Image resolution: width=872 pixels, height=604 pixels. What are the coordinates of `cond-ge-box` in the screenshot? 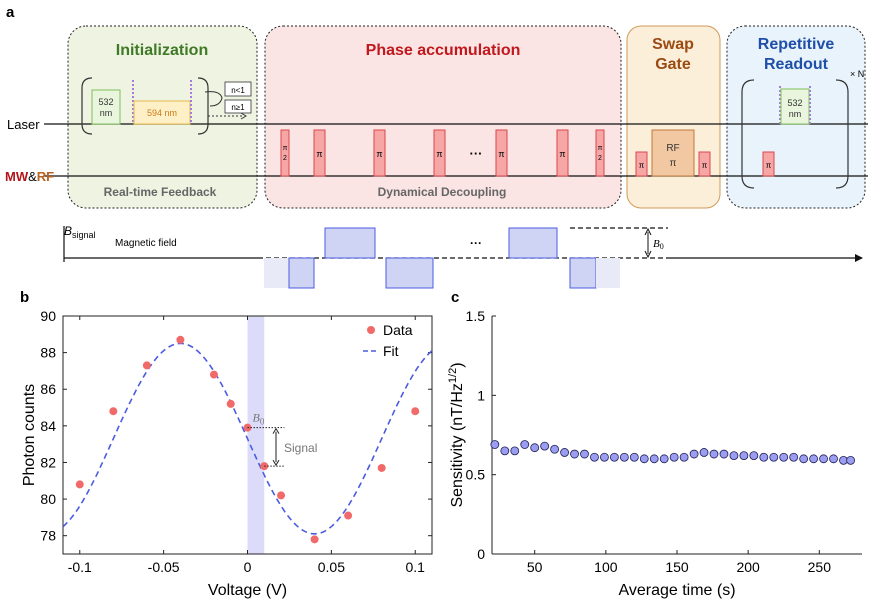 It's located at (238, 106).